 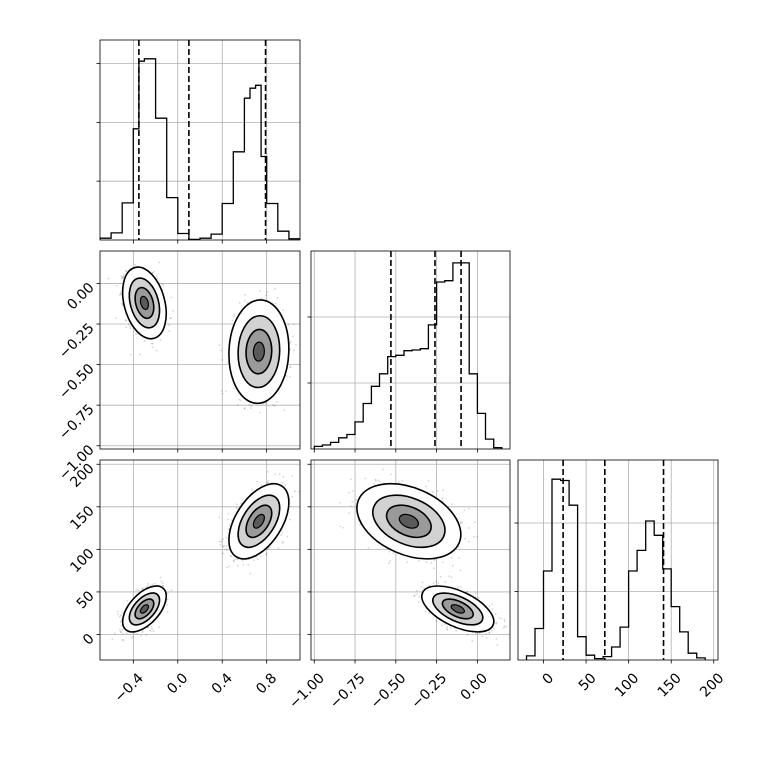 I want to click on grid-lines, so click(x=410, y=350).